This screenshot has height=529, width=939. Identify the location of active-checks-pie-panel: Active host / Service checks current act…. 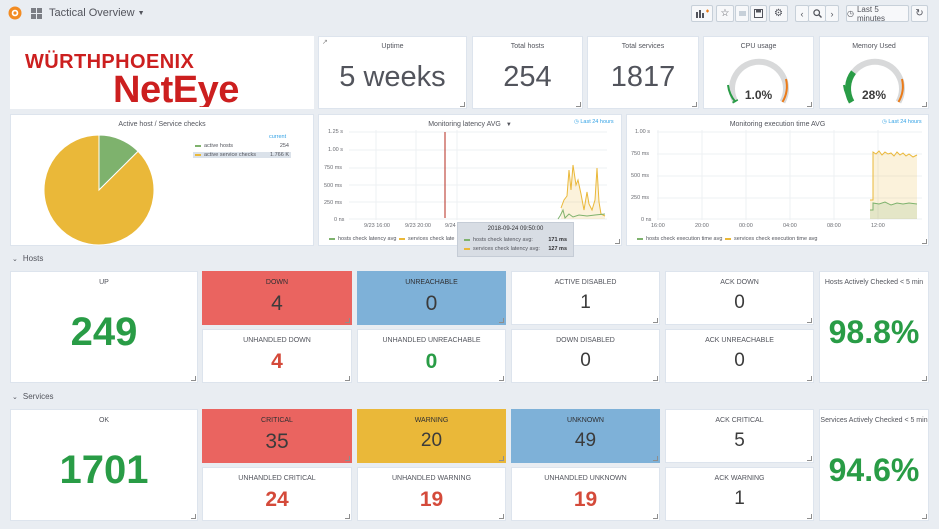
(162, 180).